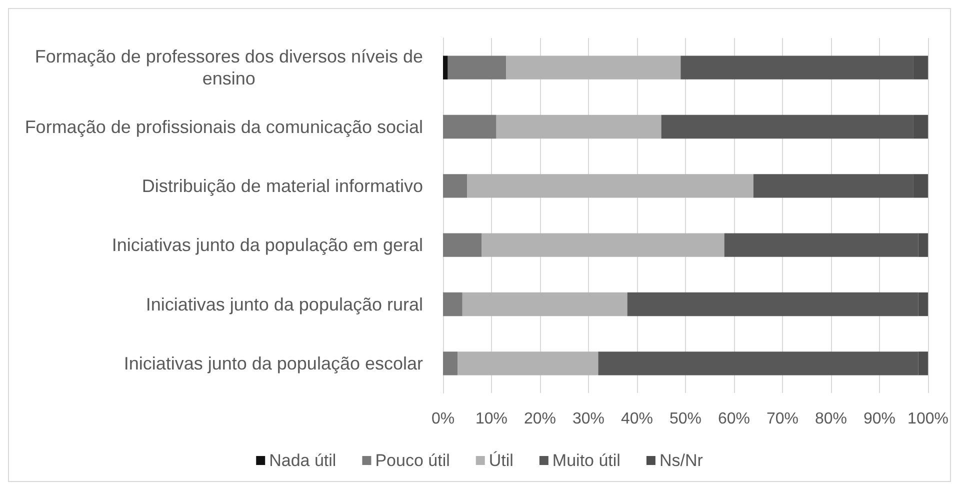 Image resolution: width=959 pixels, height=488 pixels. Describe the element at coordinates (274, 363) in the screenshot. I see `y-tick-label: Iniciativas junto da população escolar` at that location.